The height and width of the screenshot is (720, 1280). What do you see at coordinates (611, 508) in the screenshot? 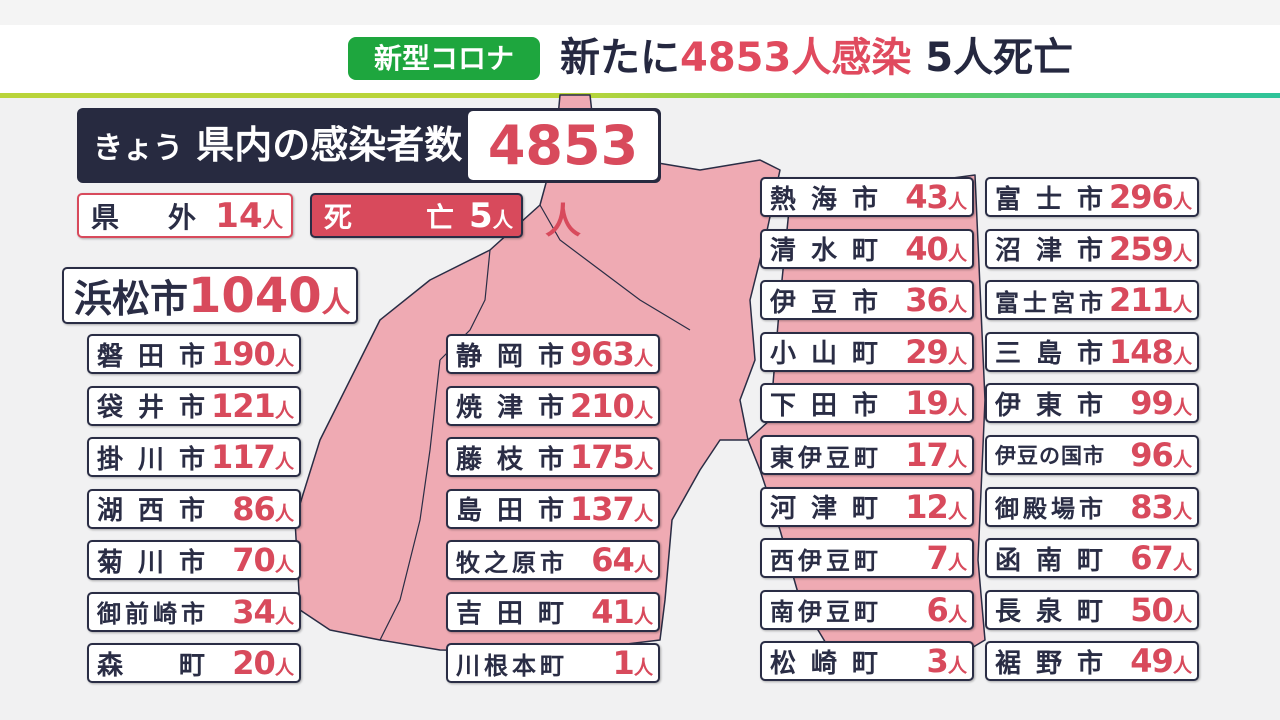
I see `municipality-count: 137人` at bounding box center [611, 508].